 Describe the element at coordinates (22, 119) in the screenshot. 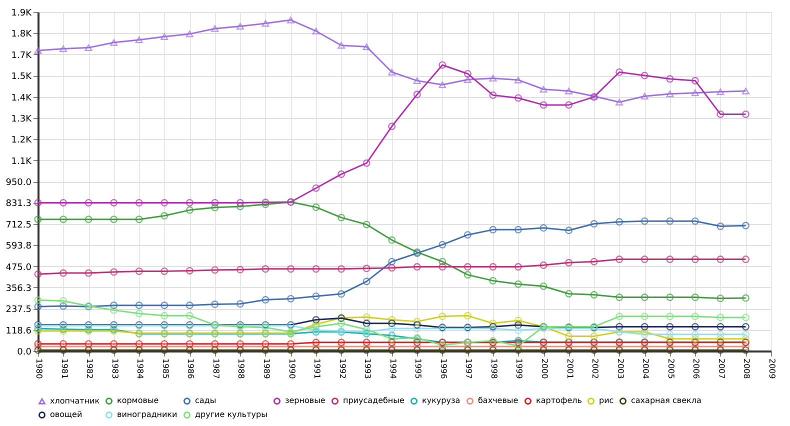

I see `y-tick-label: 1.3K` at that location.